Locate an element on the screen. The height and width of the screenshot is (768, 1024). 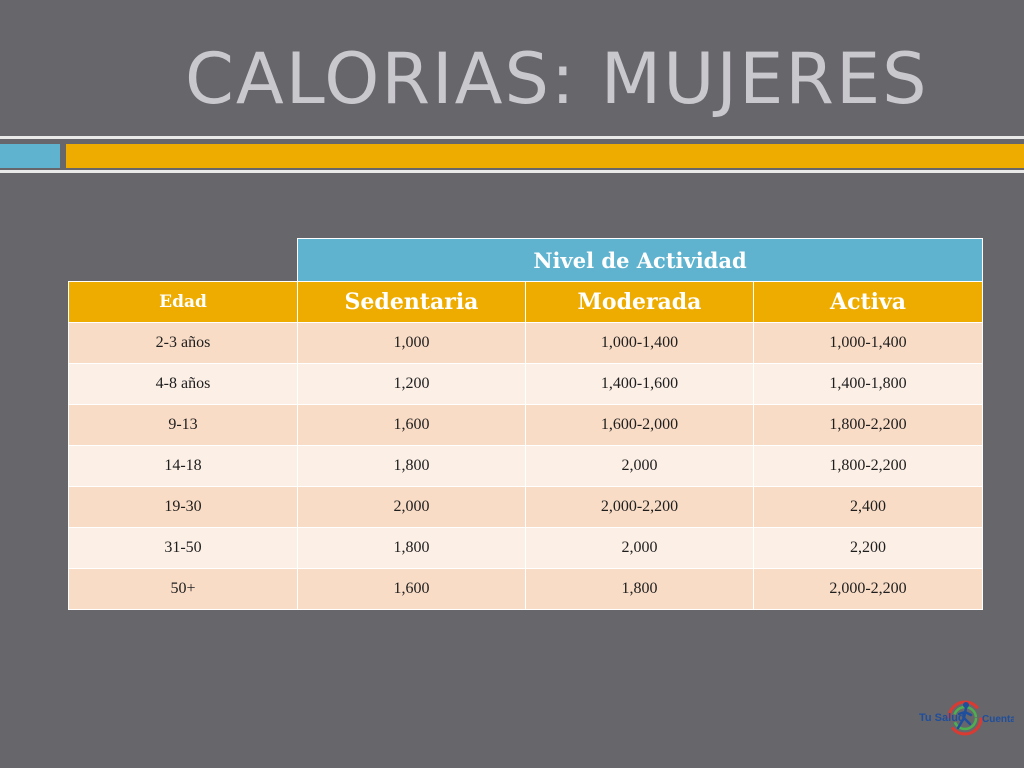
cell-moderate: 2,000-2,200 is located at coordinates (639, 507).